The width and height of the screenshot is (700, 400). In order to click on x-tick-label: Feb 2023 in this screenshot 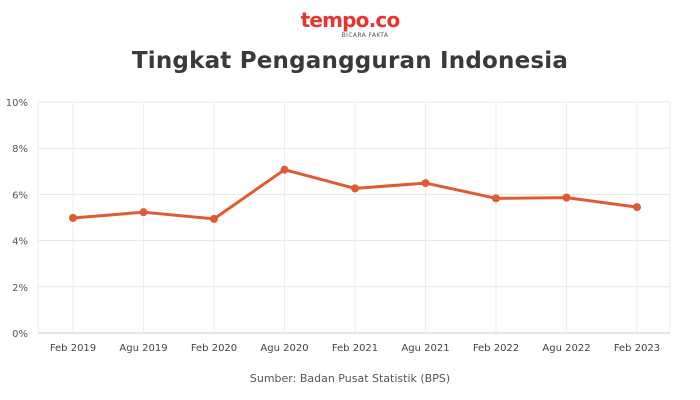, I will do `click(637, 348)`.